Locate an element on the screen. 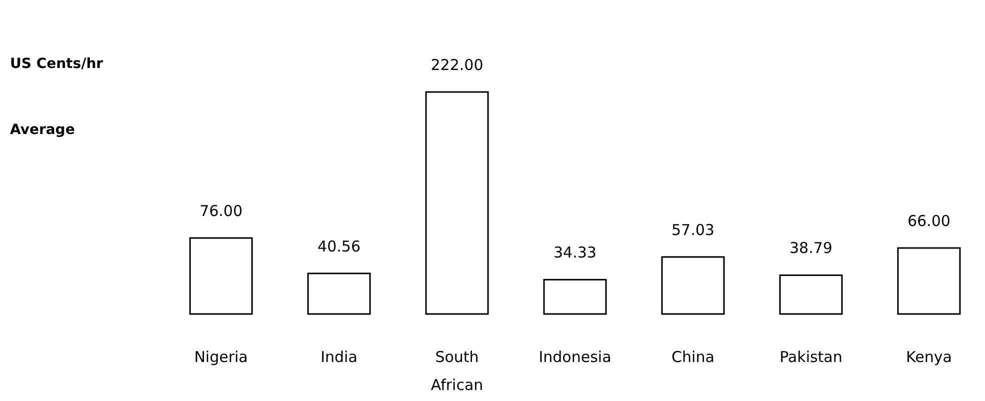 This screenshot has height=401, width=985. x-tick-label: Pakistan is located at coordinates (811, 357).